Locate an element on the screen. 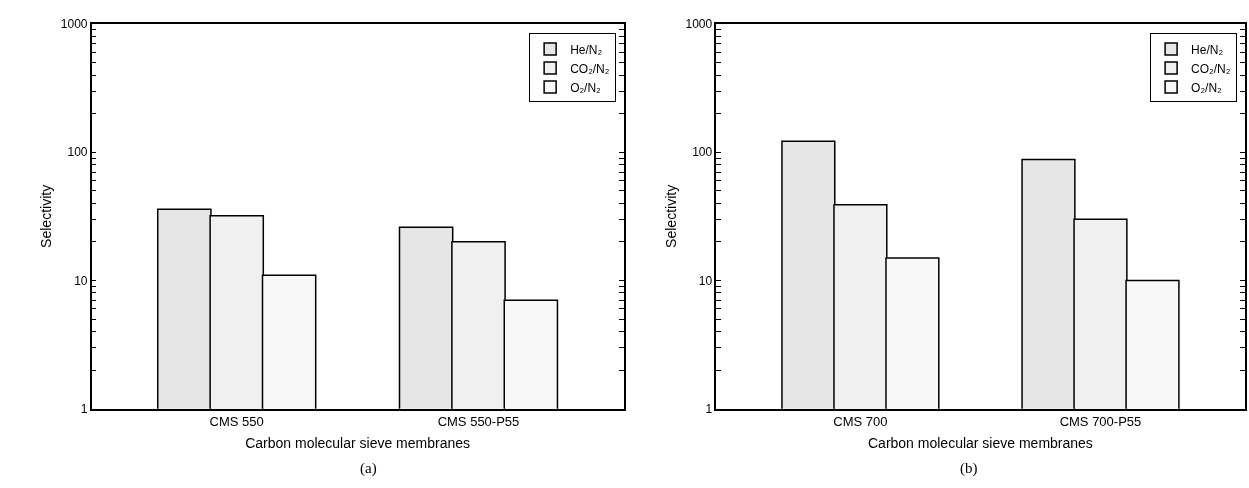 Image resolution: width=1249 pixels, height=488 pixels. text: (b) is located at coordinates (969, 468).